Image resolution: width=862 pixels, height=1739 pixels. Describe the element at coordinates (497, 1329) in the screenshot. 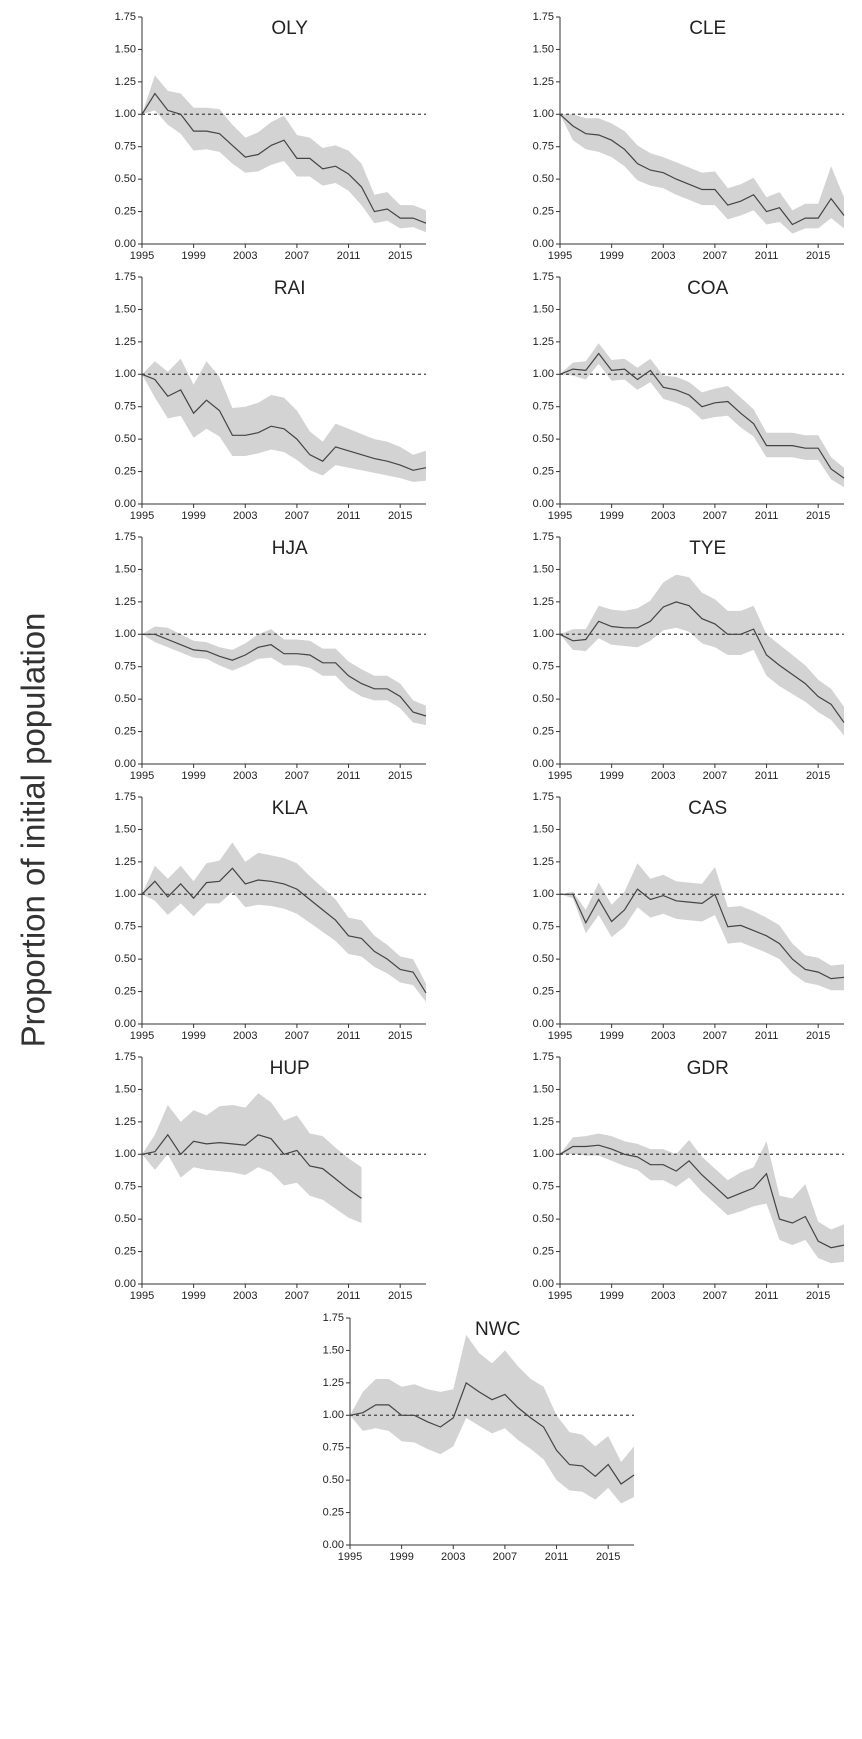

I see `chart-title: NWC` at that location.